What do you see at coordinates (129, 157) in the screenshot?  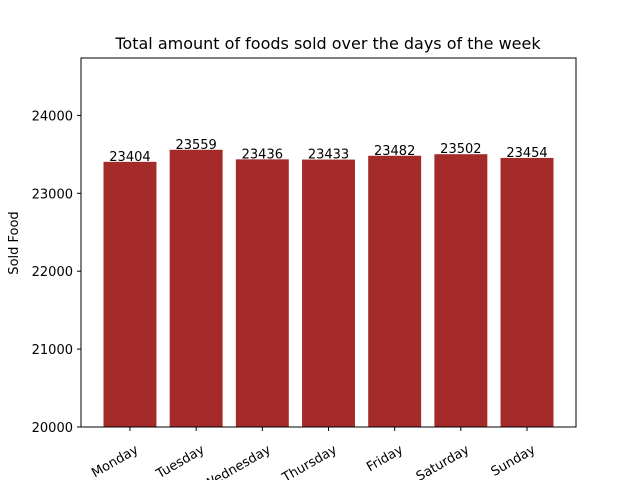 I see `value-label: 23404` at bounding box center [129, 157].